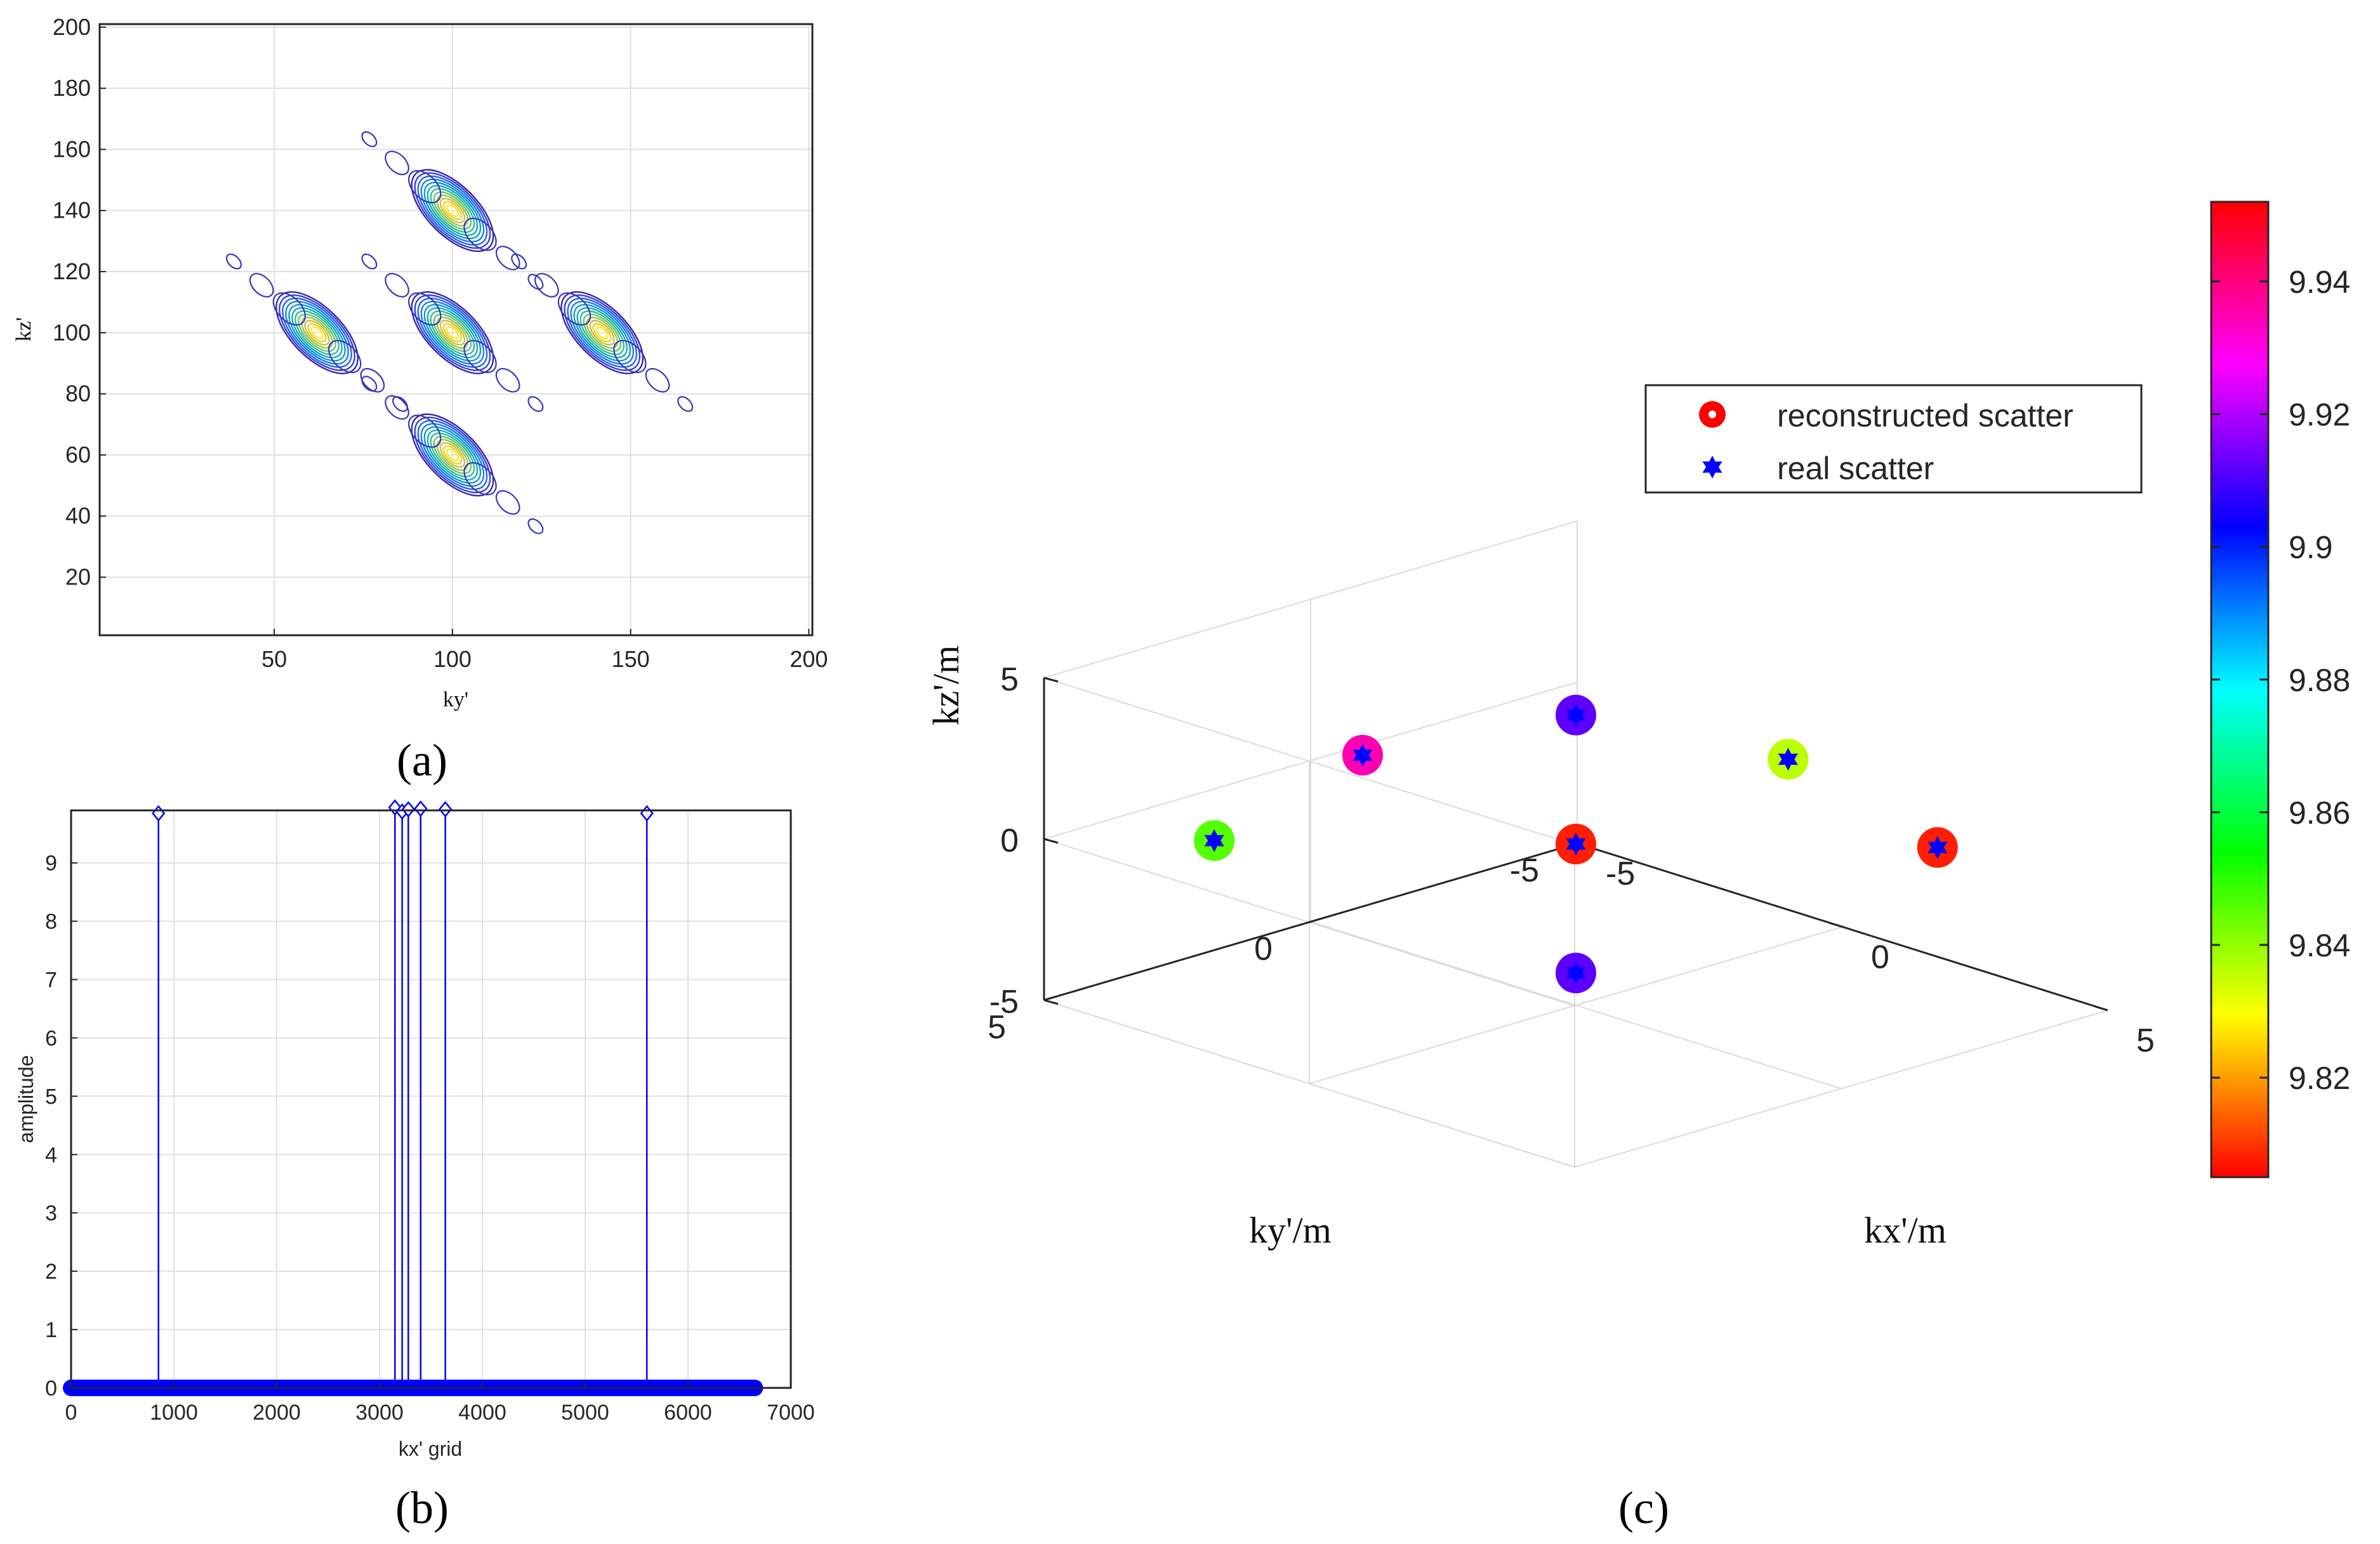 This screenshot has height=1544, width=2380. Describe the element at coordinates (1050, 998) in the screenshot. I see `panel-c-y-tick` at that location.